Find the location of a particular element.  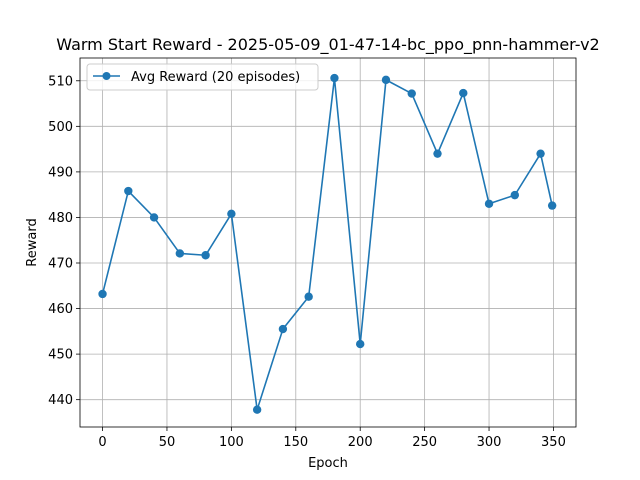

x-tick-label: 250 is located at coordinates (424, 442).